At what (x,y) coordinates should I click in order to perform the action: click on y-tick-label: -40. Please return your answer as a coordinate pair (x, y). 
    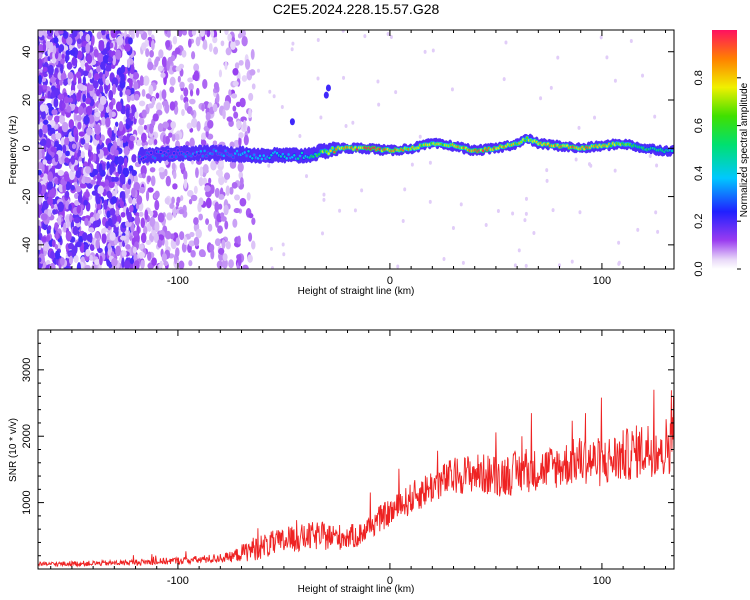
    Looking at the image, I should click on (27, 245).